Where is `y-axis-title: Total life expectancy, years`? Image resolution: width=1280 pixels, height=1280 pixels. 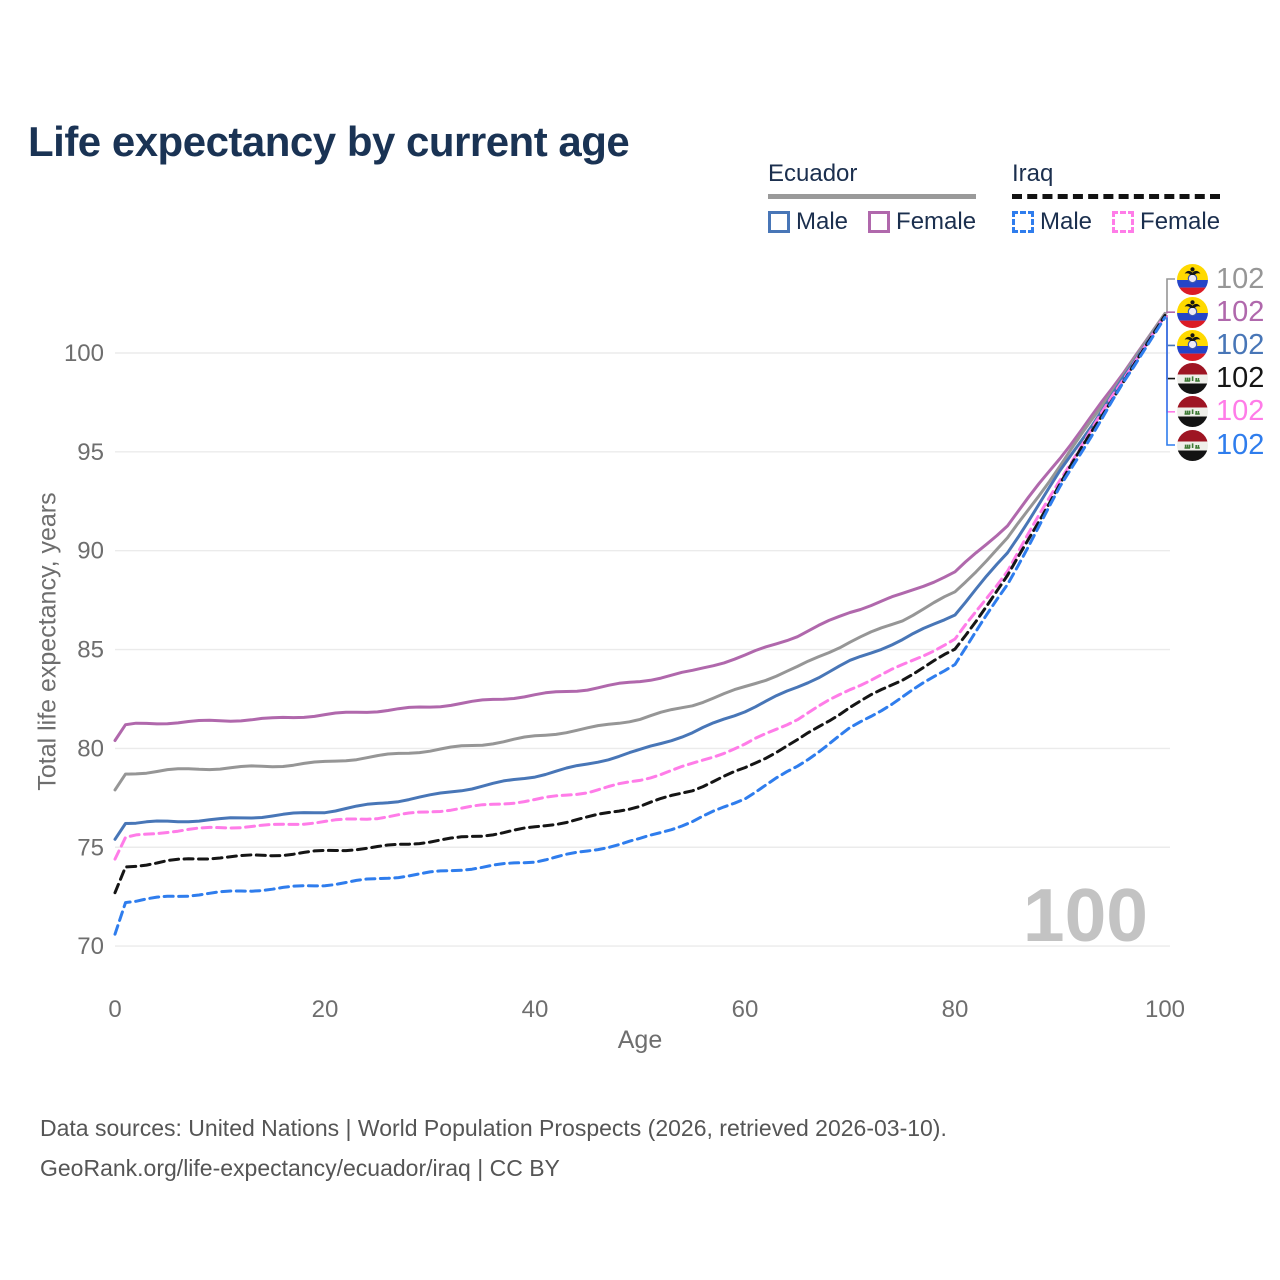 y-axis-title: Total life expectancy, years is located at coordinates (47, 641).